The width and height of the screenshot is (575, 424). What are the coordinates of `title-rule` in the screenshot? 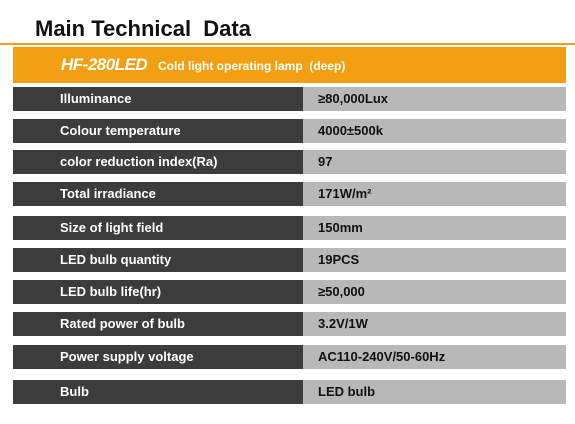 It's located at (287, 44).